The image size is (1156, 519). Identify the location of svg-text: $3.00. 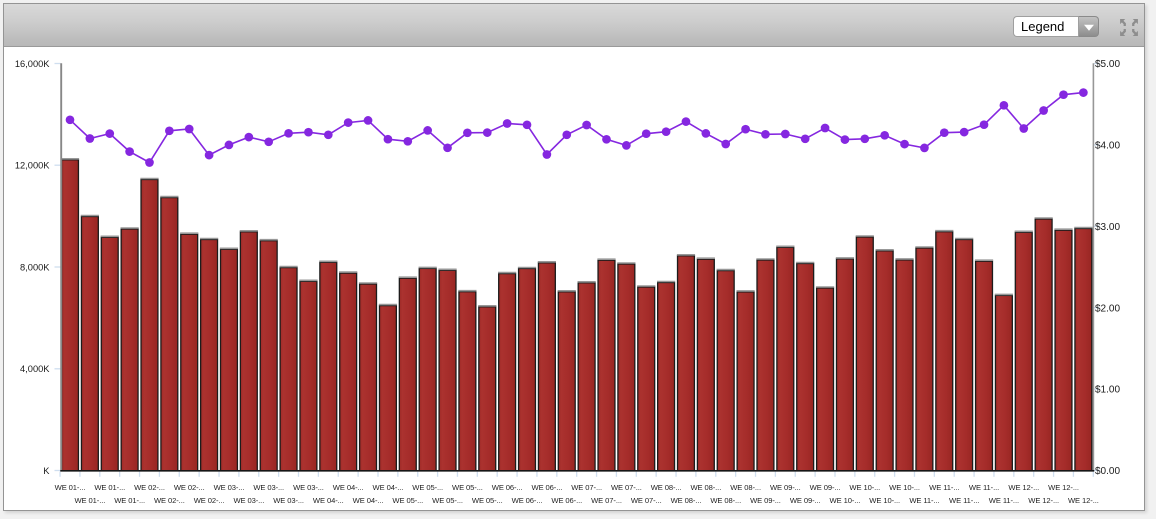
(1107, 227).